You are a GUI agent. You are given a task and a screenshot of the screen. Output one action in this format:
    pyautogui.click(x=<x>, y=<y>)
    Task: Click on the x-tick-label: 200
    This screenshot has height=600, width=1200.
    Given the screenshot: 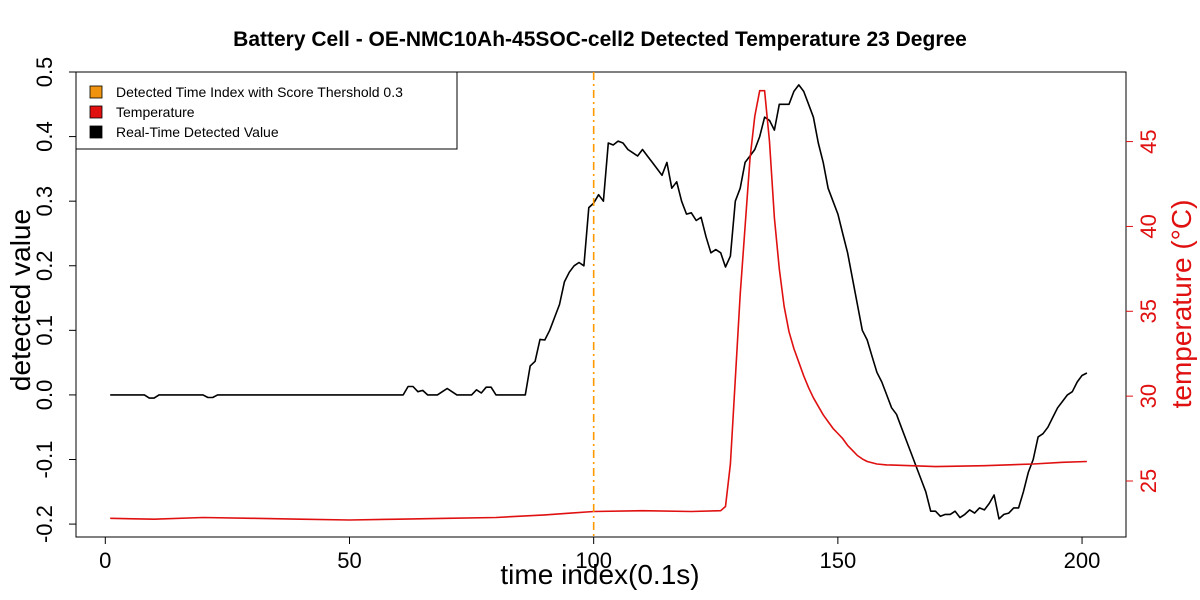 What is the action you would take?
    pyautogui.click(x=1082, y=560)
    